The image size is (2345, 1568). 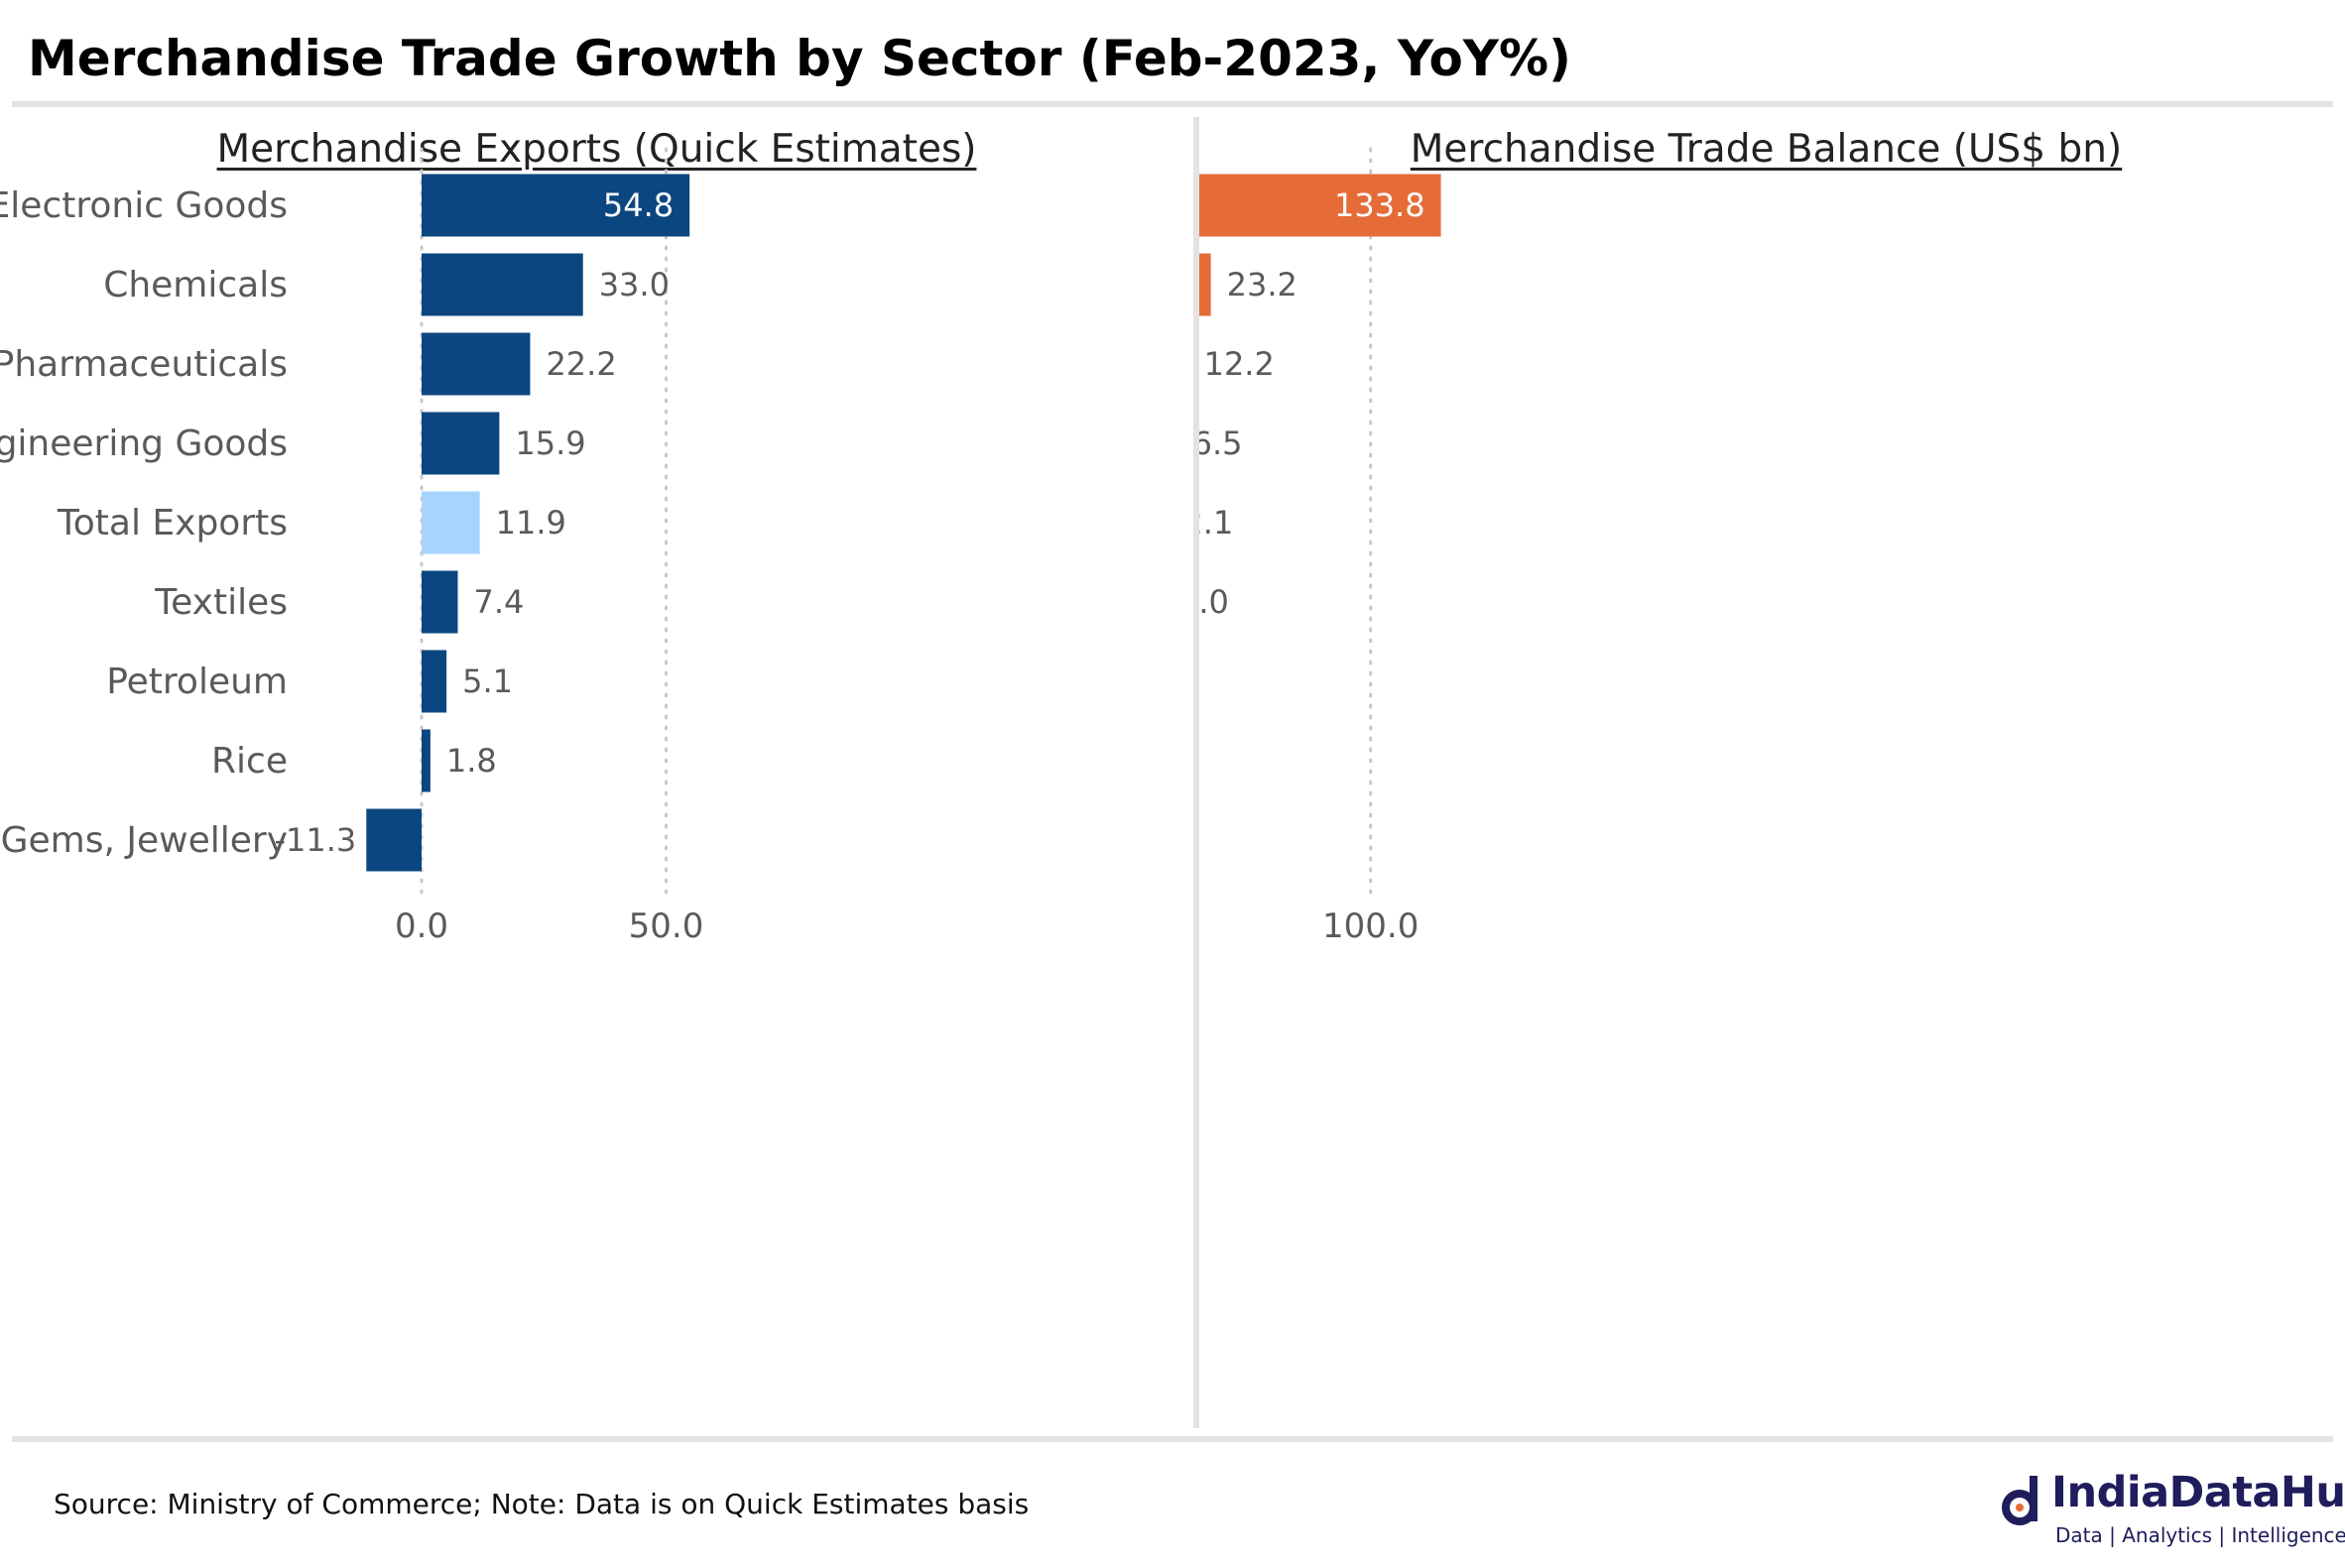 I want to click on balance-chart-title: Merchandise Trade Balance (US$ bn), so click(x=1766, y=149).